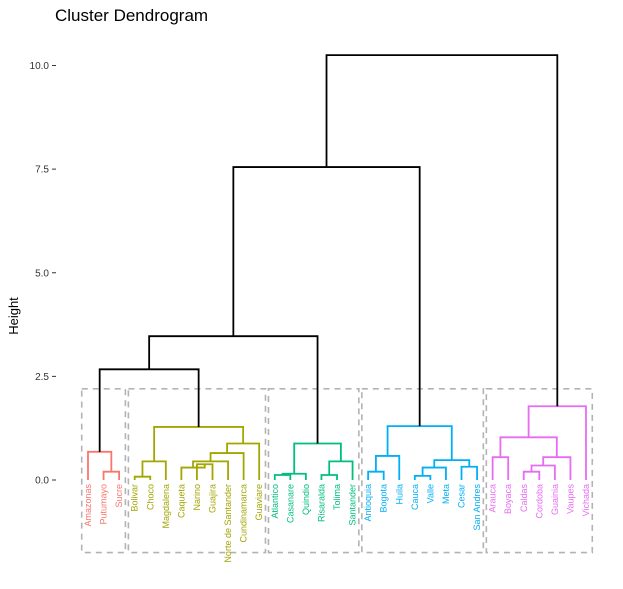 The width and height of the screenshot is (623, 589). What do you see at coordinates (469, 472) in the screenshot?
I see `branch-b5` at bounding box center [469, 472].